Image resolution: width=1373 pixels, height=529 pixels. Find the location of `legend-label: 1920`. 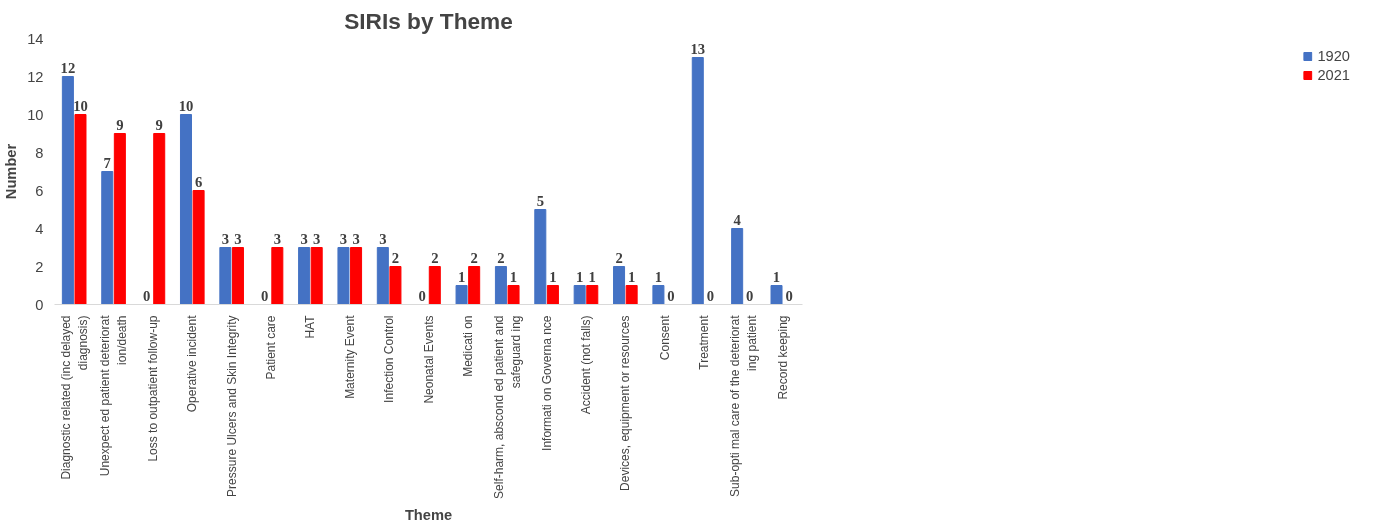

legend-label: 1920 is located at coordinates (1333, 56).